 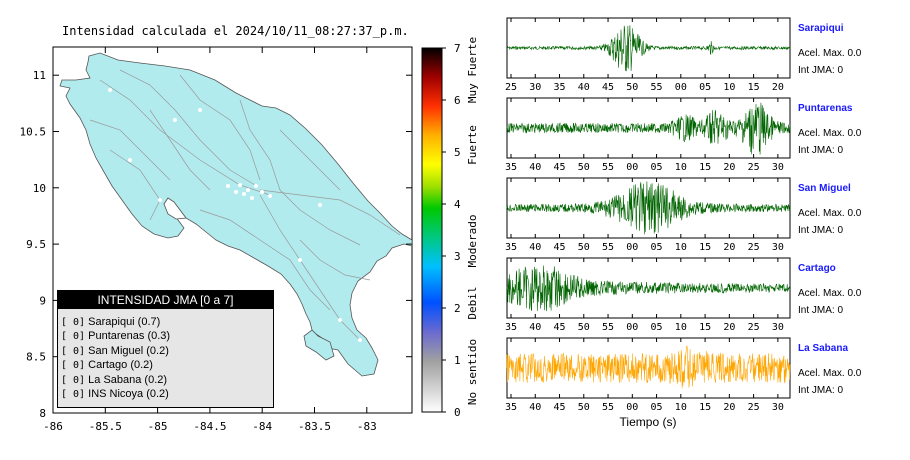 What do you see at coordinates (209, 426) in the screenshot?
I see `map-x-tick-label: -84.5` at bounding box center [209, 426].